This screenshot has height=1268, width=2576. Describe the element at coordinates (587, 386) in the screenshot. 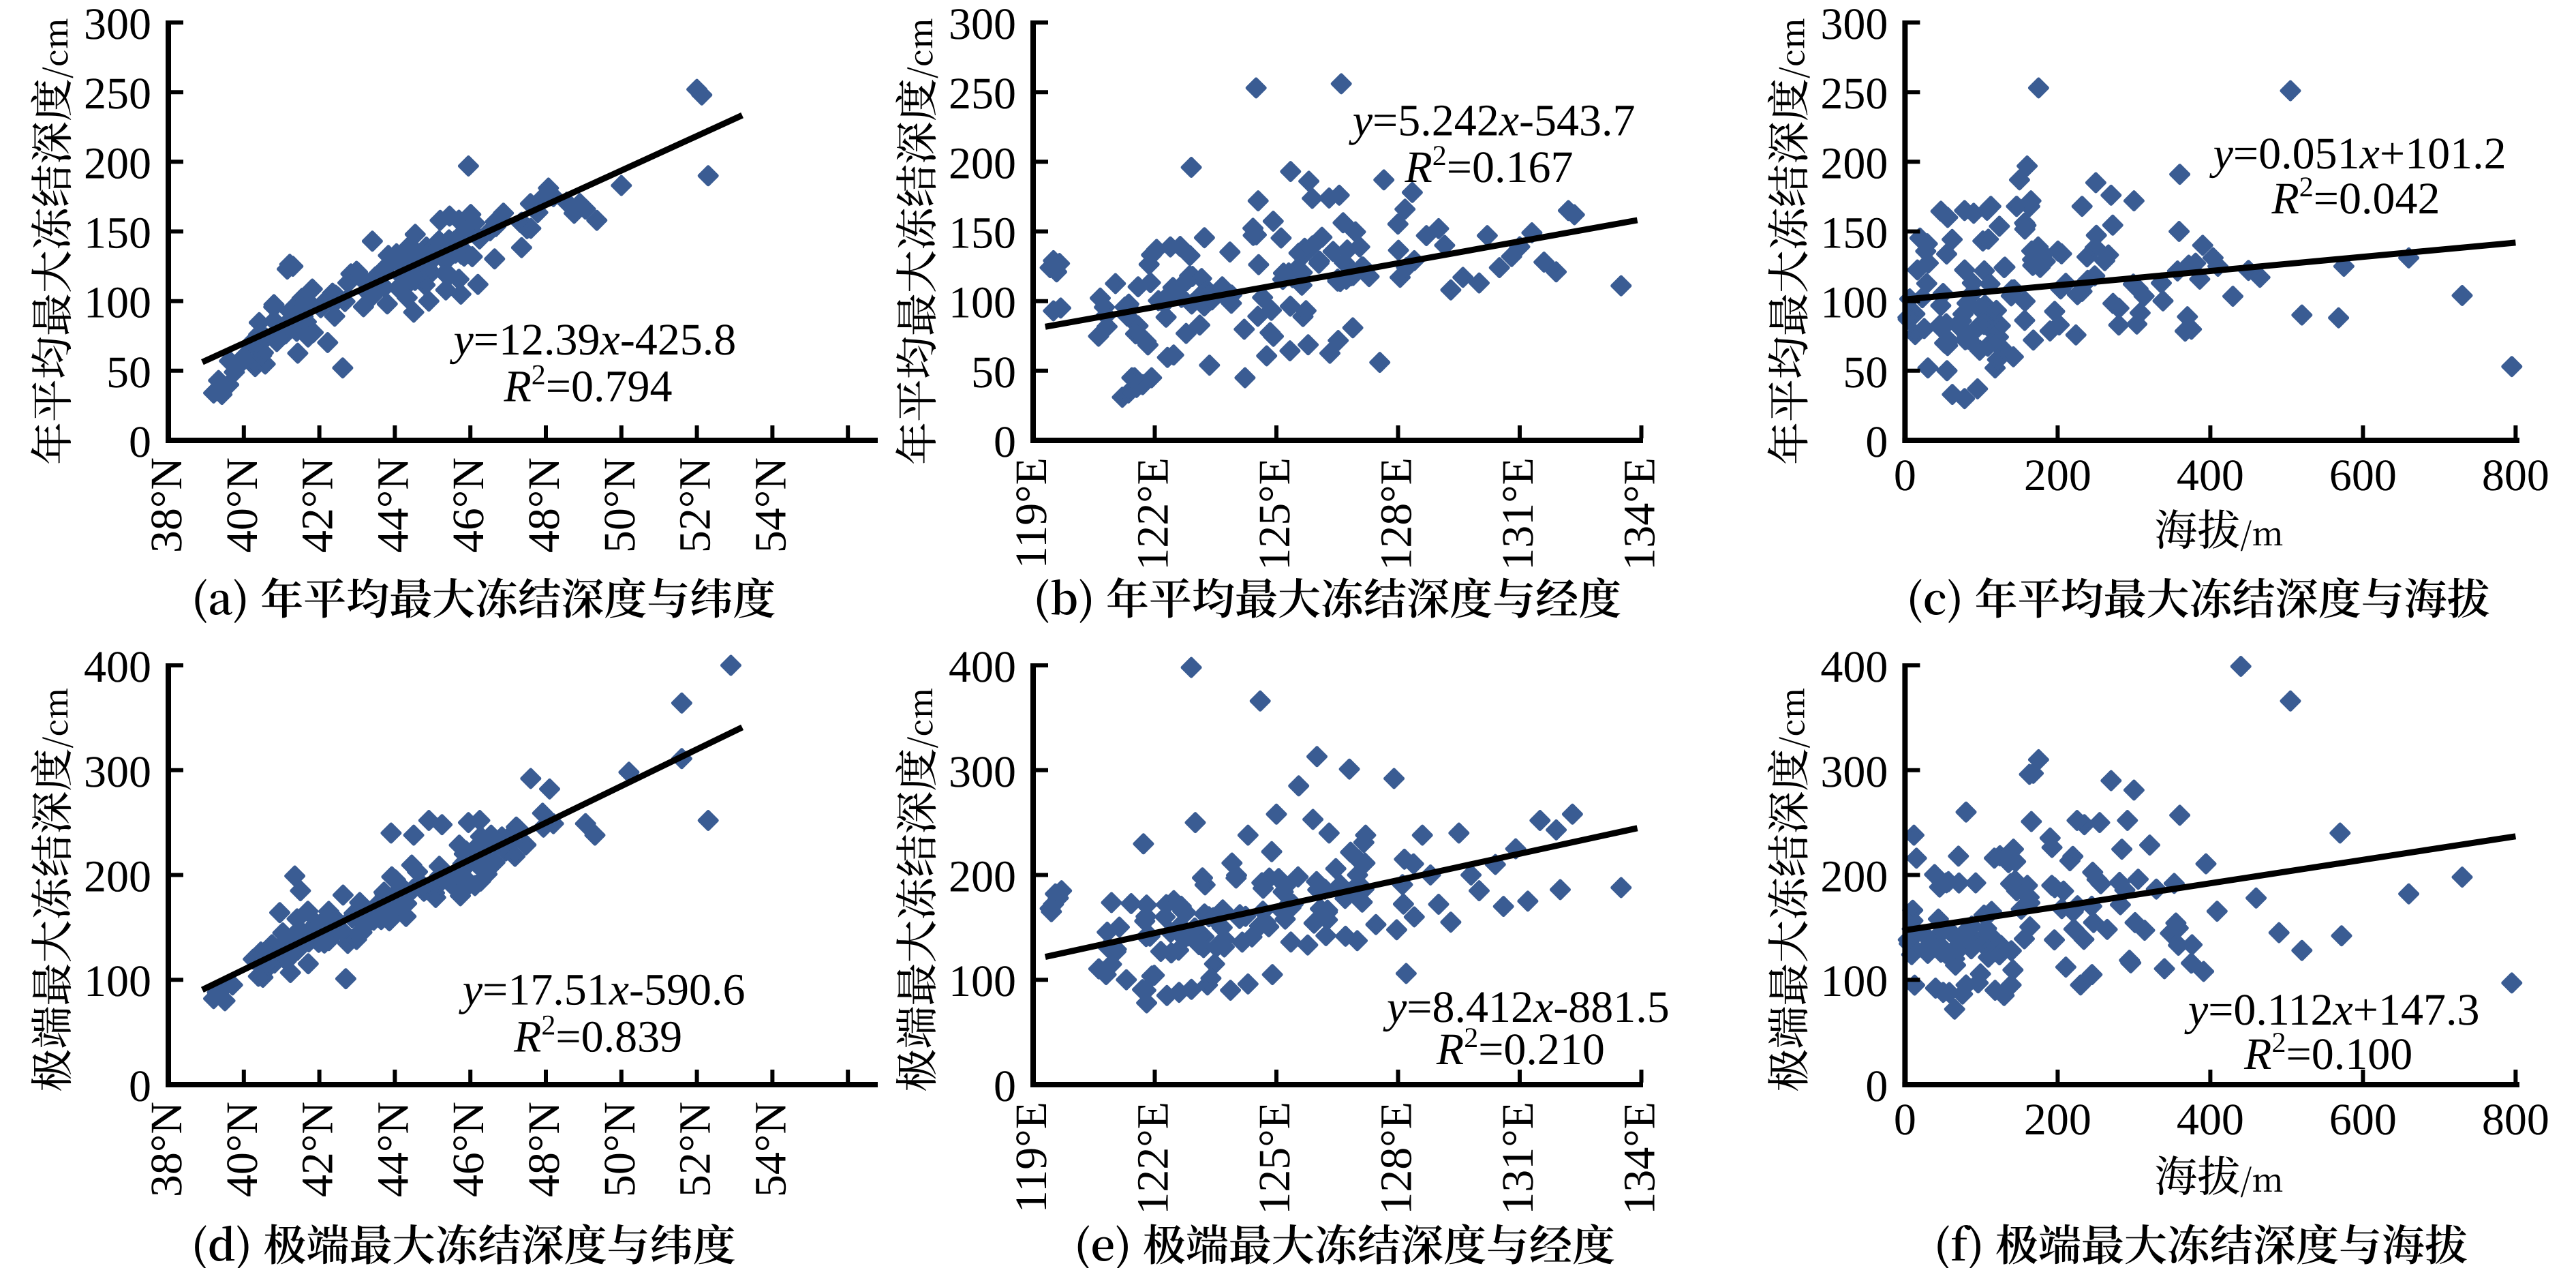

I see `svg-text: R2=0.794` at that location.